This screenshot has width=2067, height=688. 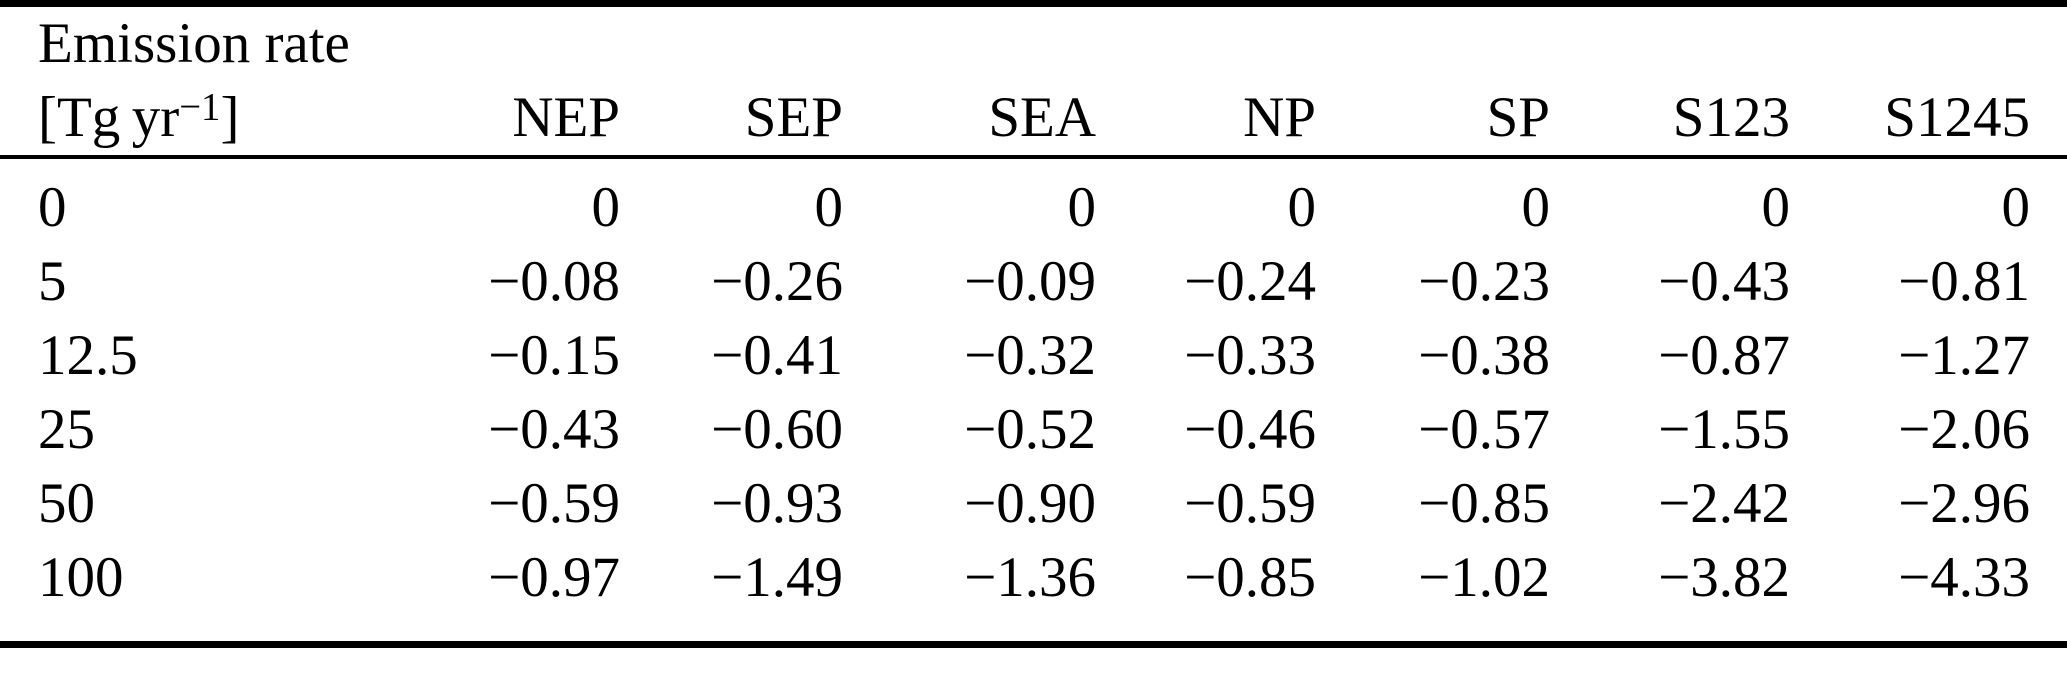 What do you see at coordinates (1030, 281) in the screenshot?
I see `value-cell: −0.09` at bounding box center [1030, 281].